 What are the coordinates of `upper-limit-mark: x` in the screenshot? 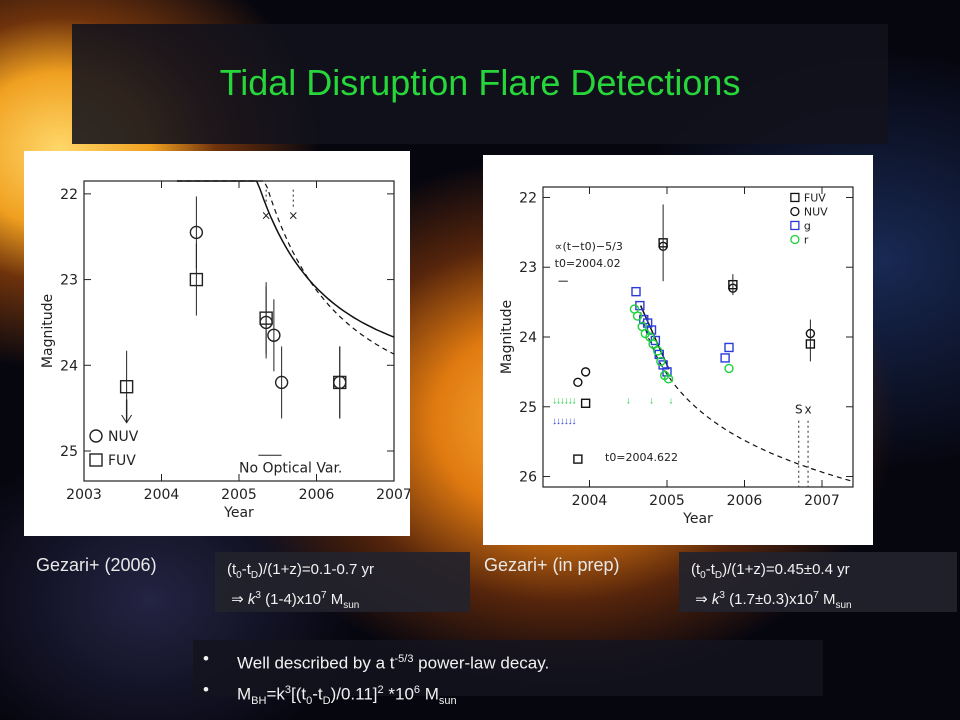 It's located at (807, 410).